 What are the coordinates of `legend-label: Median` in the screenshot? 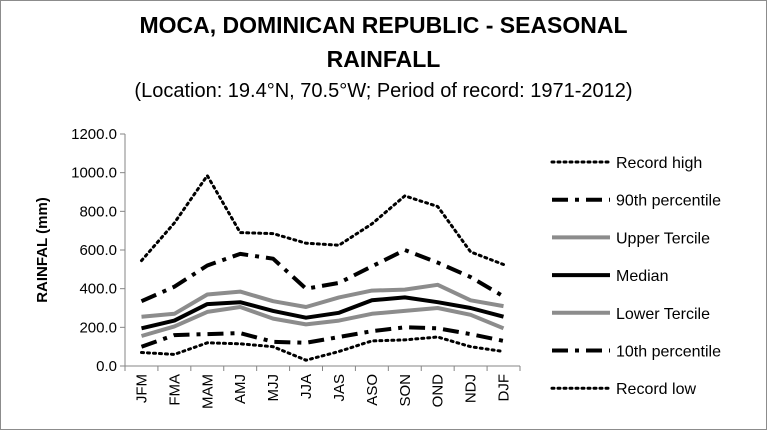 It's located at (642, 276).